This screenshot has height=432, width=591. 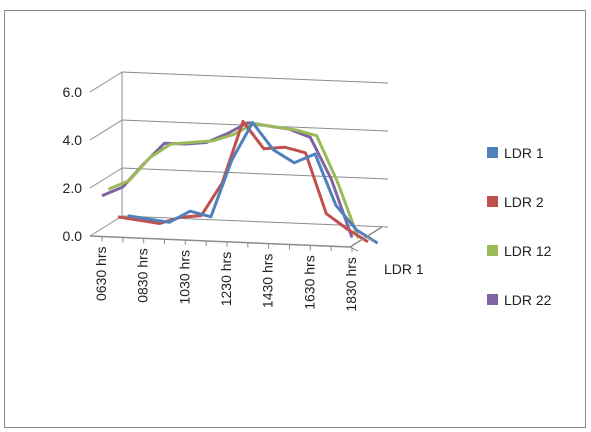 I want to click on legend-label: LDR 2, so click(x=524, y=202).